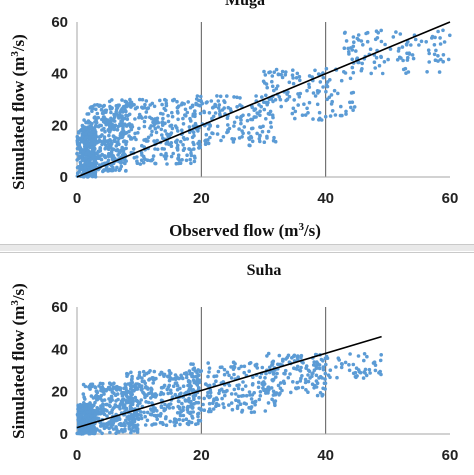 This screenshot has height=475, width=474. I want to click on x-tick-label: 20, so click(201, 455).